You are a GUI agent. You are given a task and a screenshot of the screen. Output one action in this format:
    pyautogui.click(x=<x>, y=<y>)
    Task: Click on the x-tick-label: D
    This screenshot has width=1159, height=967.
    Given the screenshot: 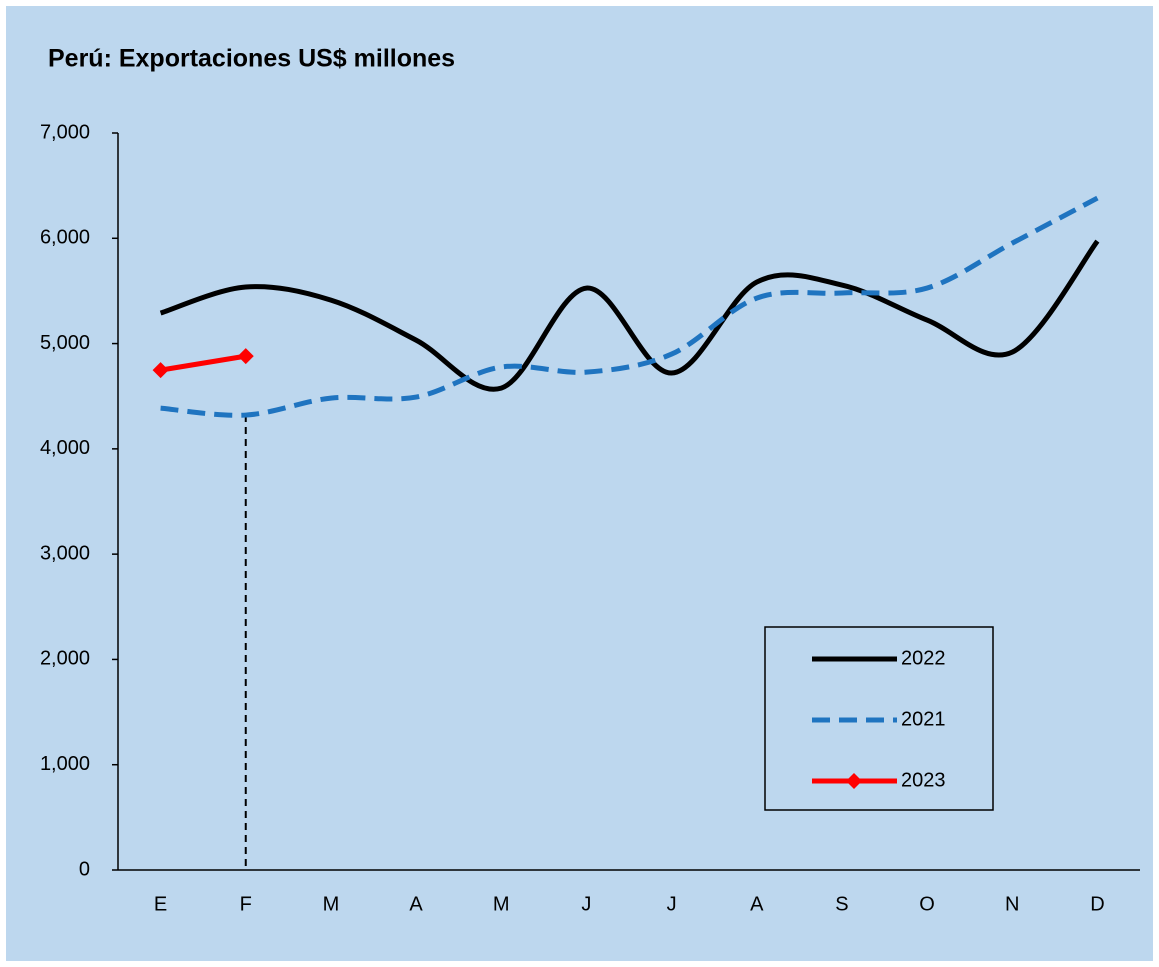 What is the action you would take?
    pyautogui.click(x=1097, y=904)
    